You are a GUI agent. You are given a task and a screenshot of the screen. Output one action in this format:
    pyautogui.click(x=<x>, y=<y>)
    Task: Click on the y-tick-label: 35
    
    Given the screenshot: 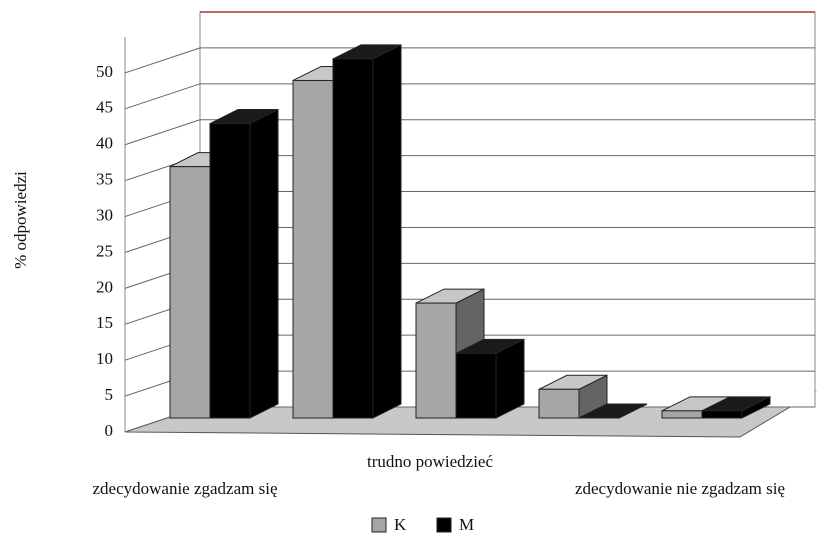 What is the action you would take?
    pyautogui.click(x=104, y=179)
    